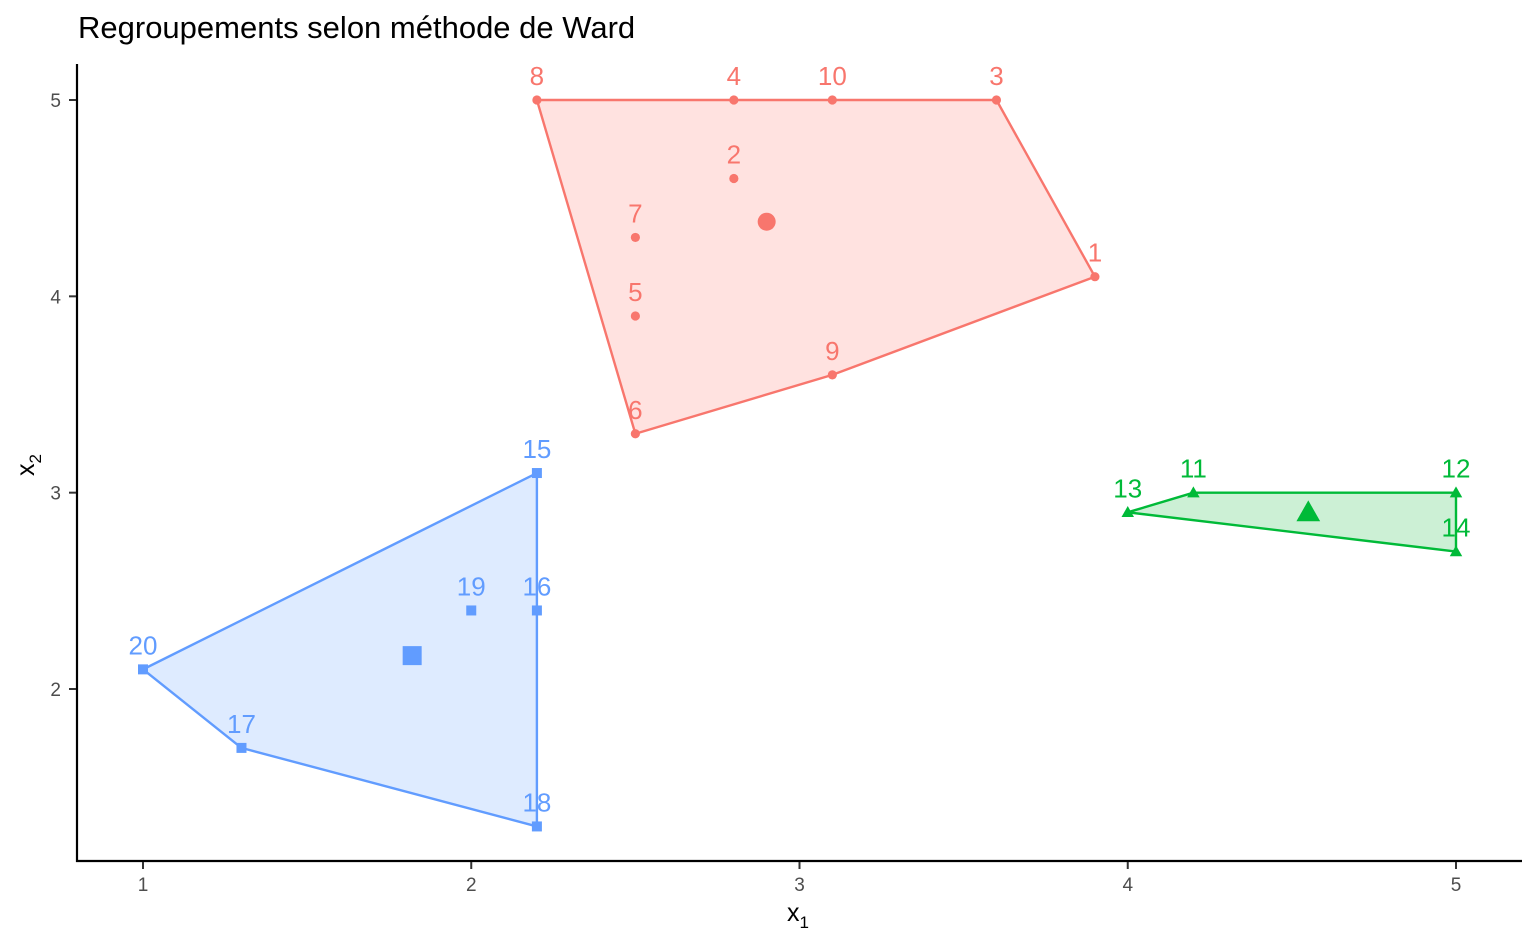  Describe the element at coordinates (536, 802) in the screenshot. I see `point-label-18: 18` at that location.